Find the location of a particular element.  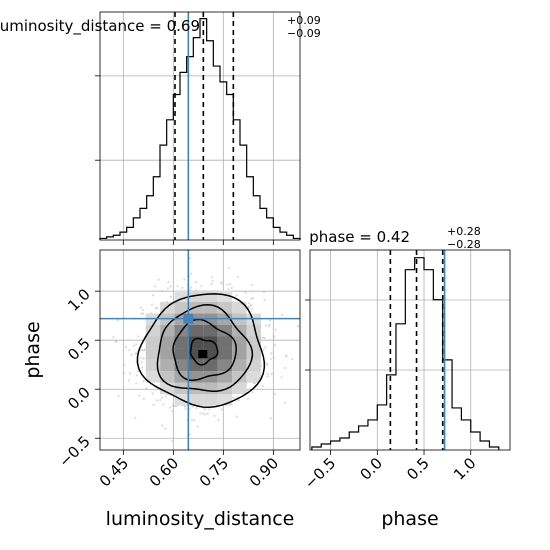

phase-xtick-label: 0.0 is located at coordinates (372, 469).